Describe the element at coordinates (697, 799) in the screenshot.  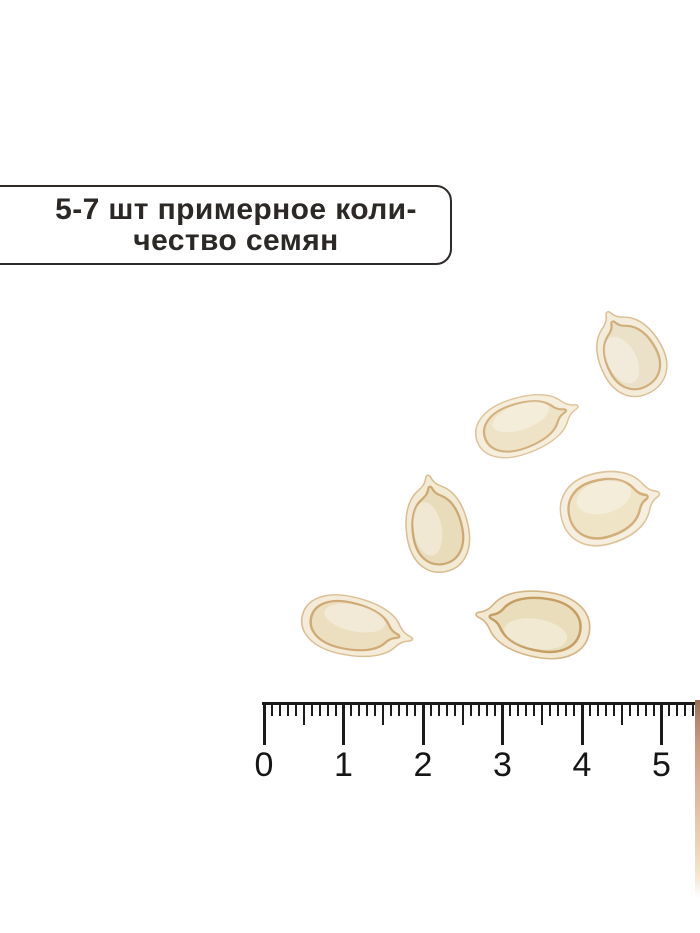
I see `cropped-object-edge` at that location.